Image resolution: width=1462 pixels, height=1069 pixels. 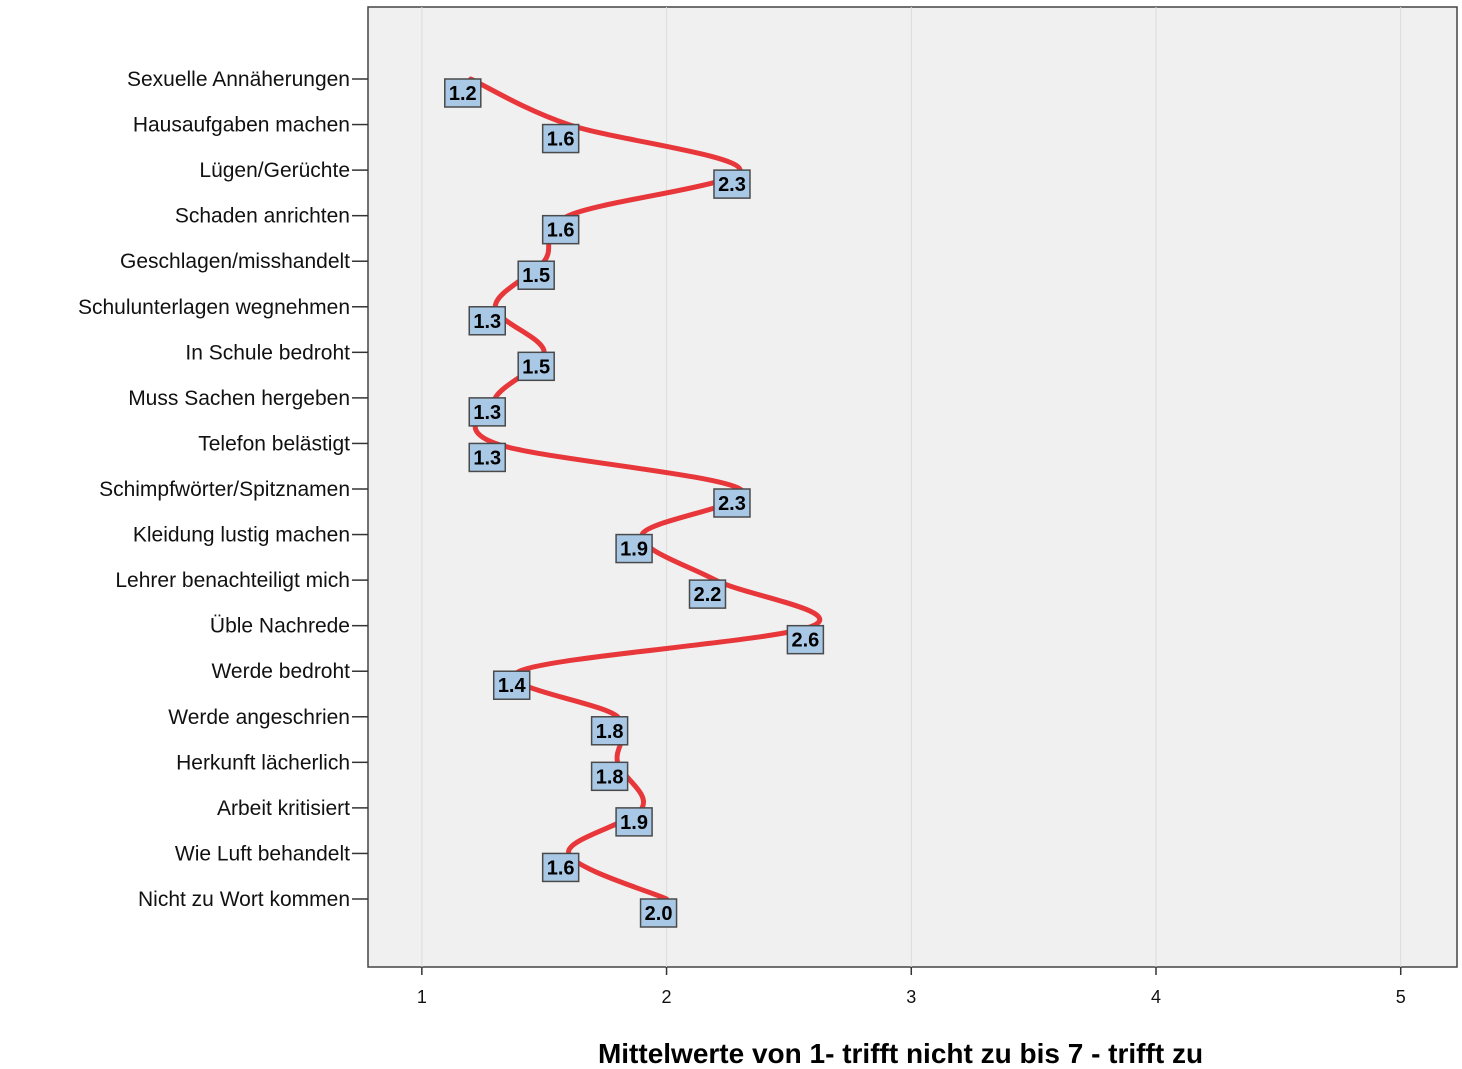 What do you see at coordinates (232, 580) in the screenshot?
I see `category-label: Lehrer benachteiligt mich` at bounding box center [232, 580].